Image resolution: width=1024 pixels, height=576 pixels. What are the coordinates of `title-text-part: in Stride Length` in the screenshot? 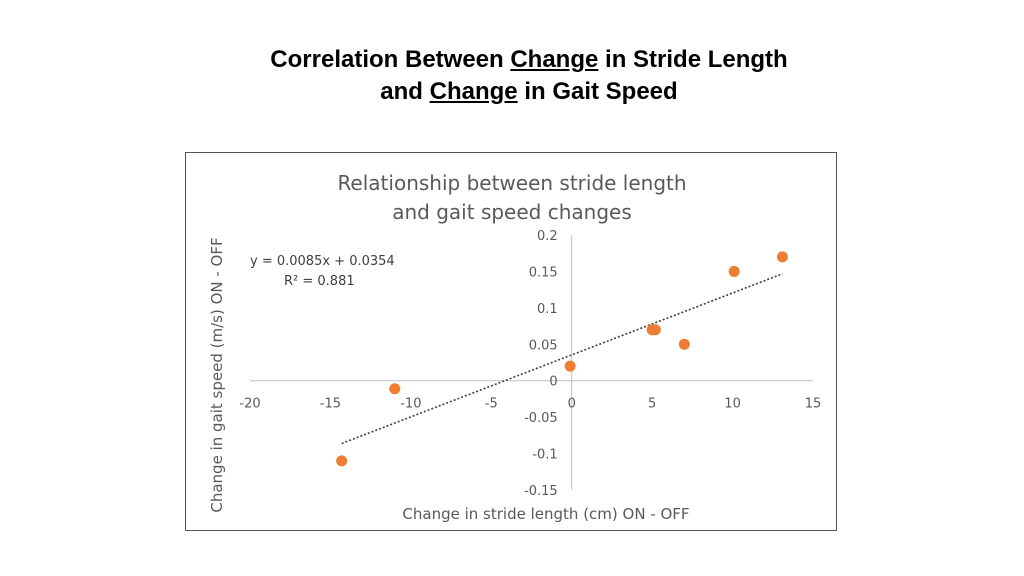 It's located at (693, 59).